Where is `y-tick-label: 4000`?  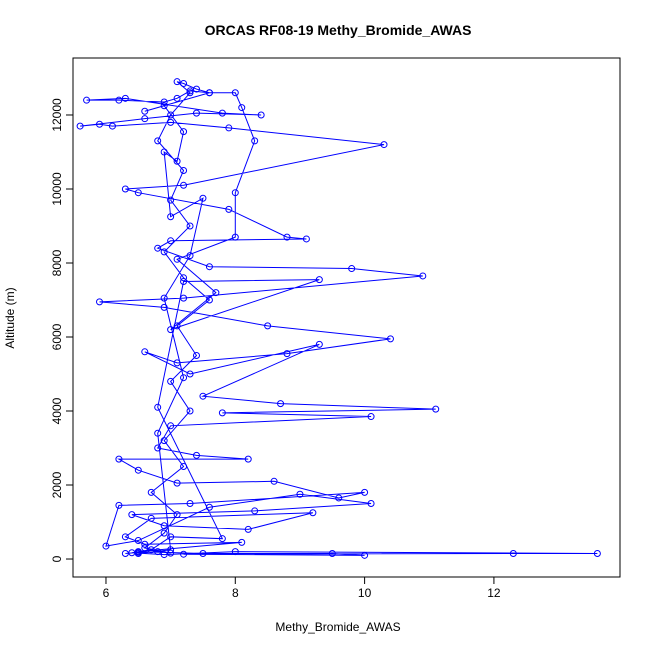 y-tick-label: 4000 is located at coordinates (57, 410).